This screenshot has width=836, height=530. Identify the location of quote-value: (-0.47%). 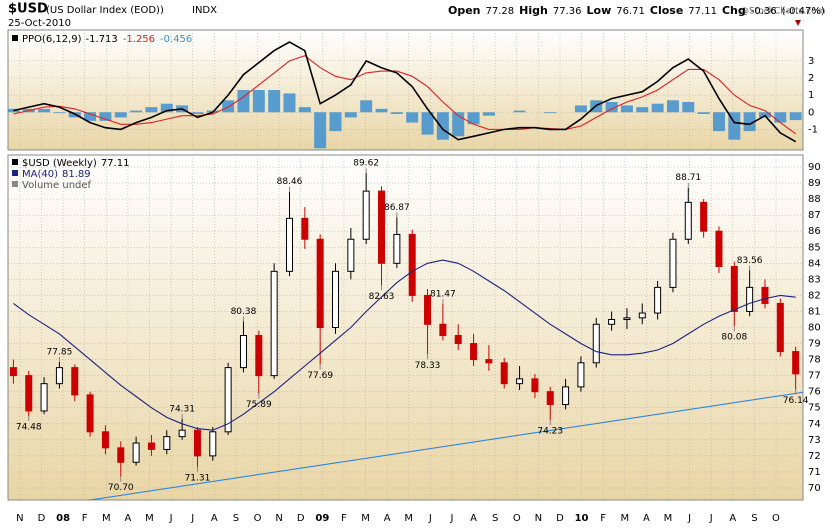
(803, 11).